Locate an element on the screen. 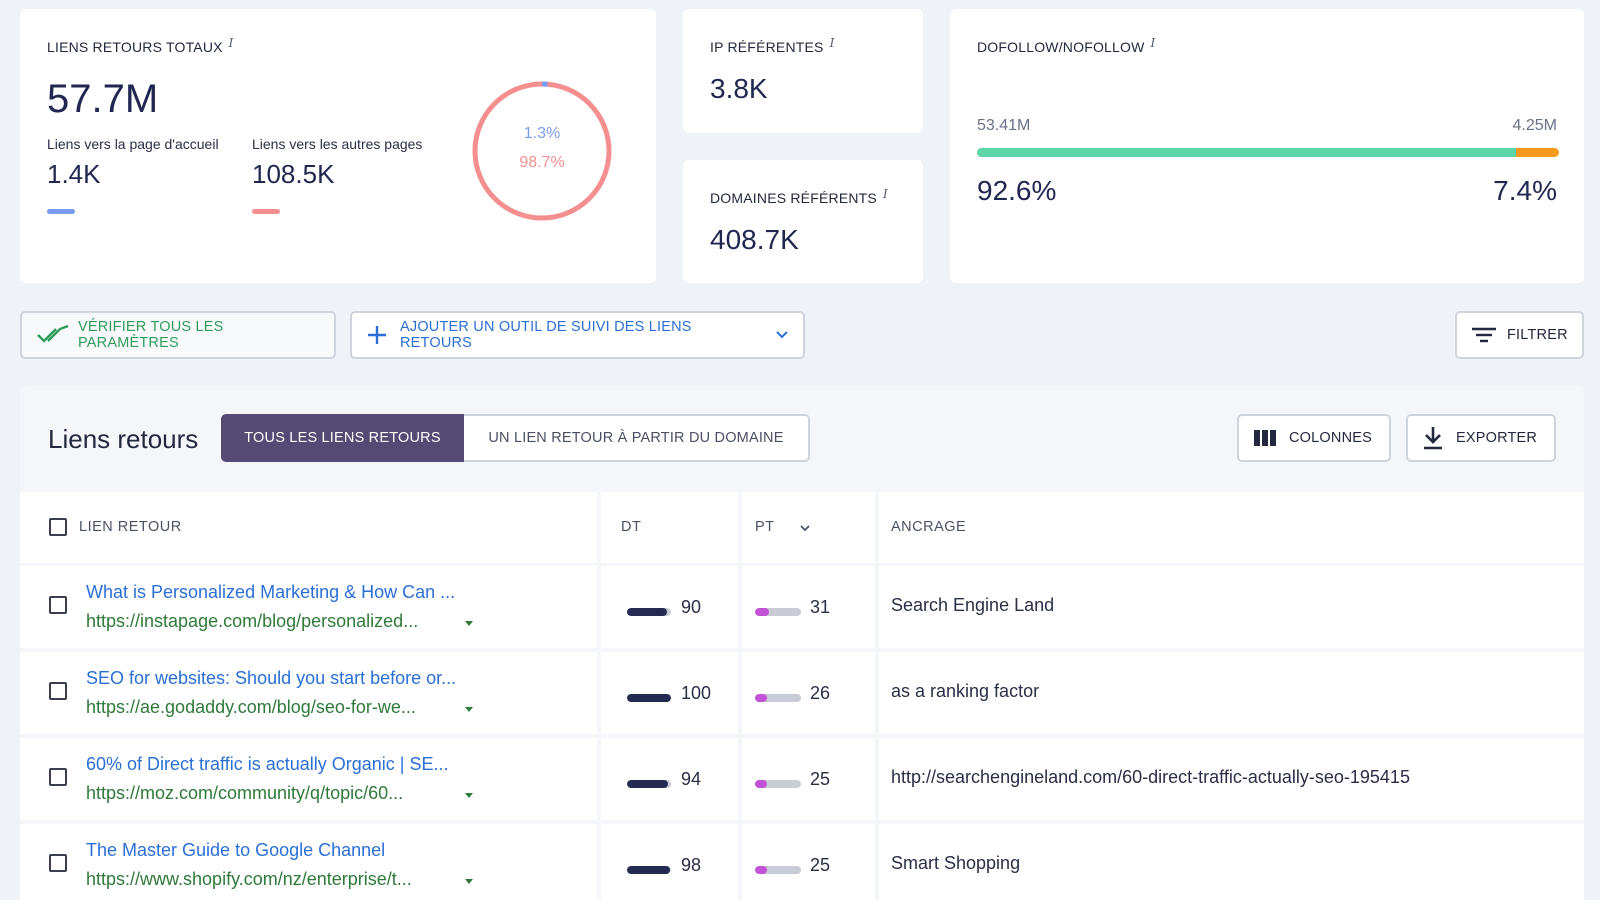  total-backlinks-title: LIENS RETOURS TOTAUX i is located at coordinates (140, 45).